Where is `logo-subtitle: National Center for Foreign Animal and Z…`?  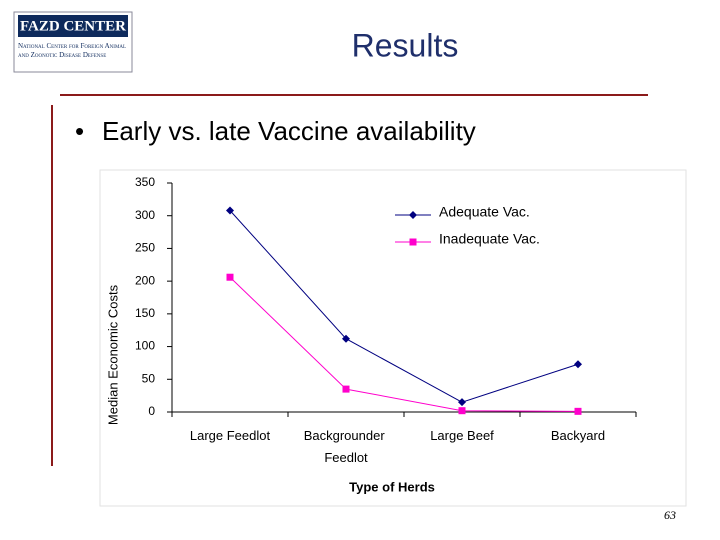 logo-subtitle: National Center for Foreign Animal and Z… is located at coordinates (72, 50).